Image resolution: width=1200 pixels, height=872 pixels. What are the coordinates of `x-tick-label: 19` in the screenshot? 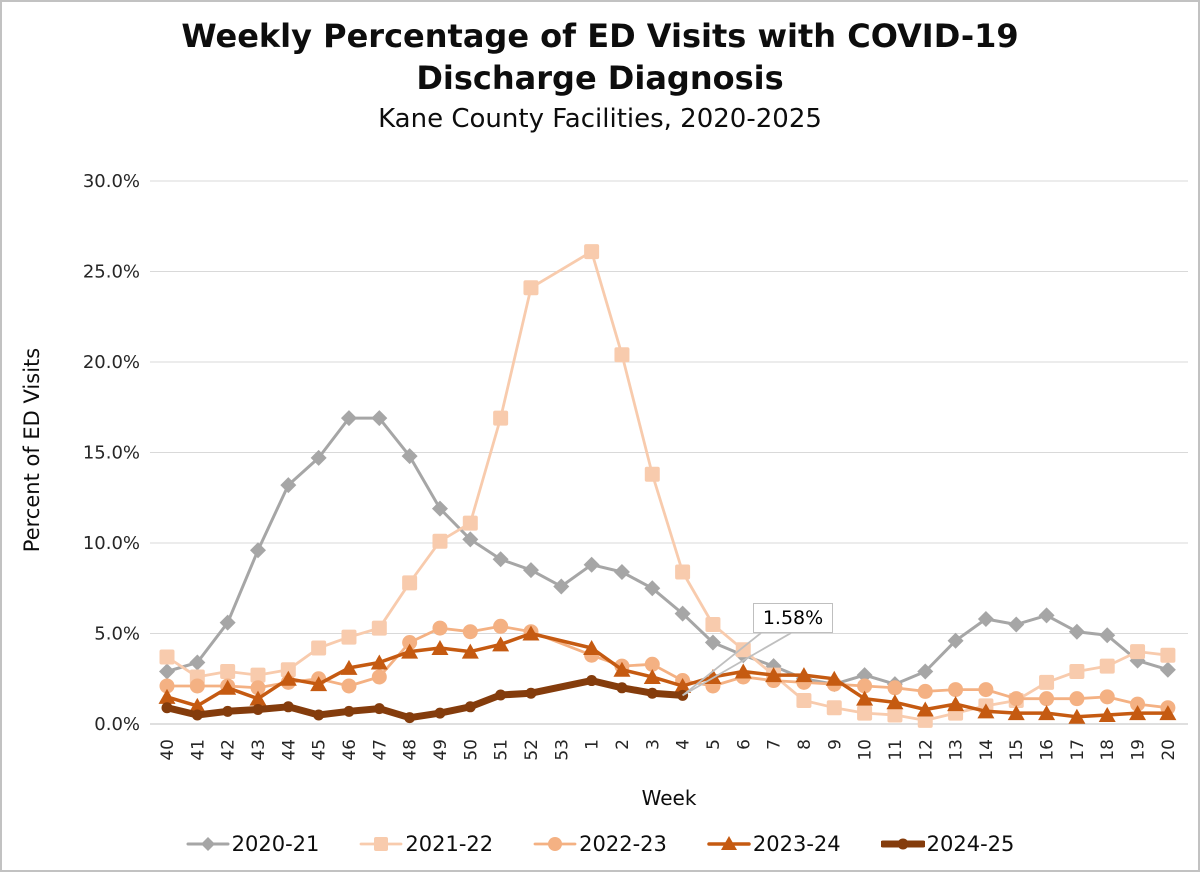 It's located at (1139, 750).